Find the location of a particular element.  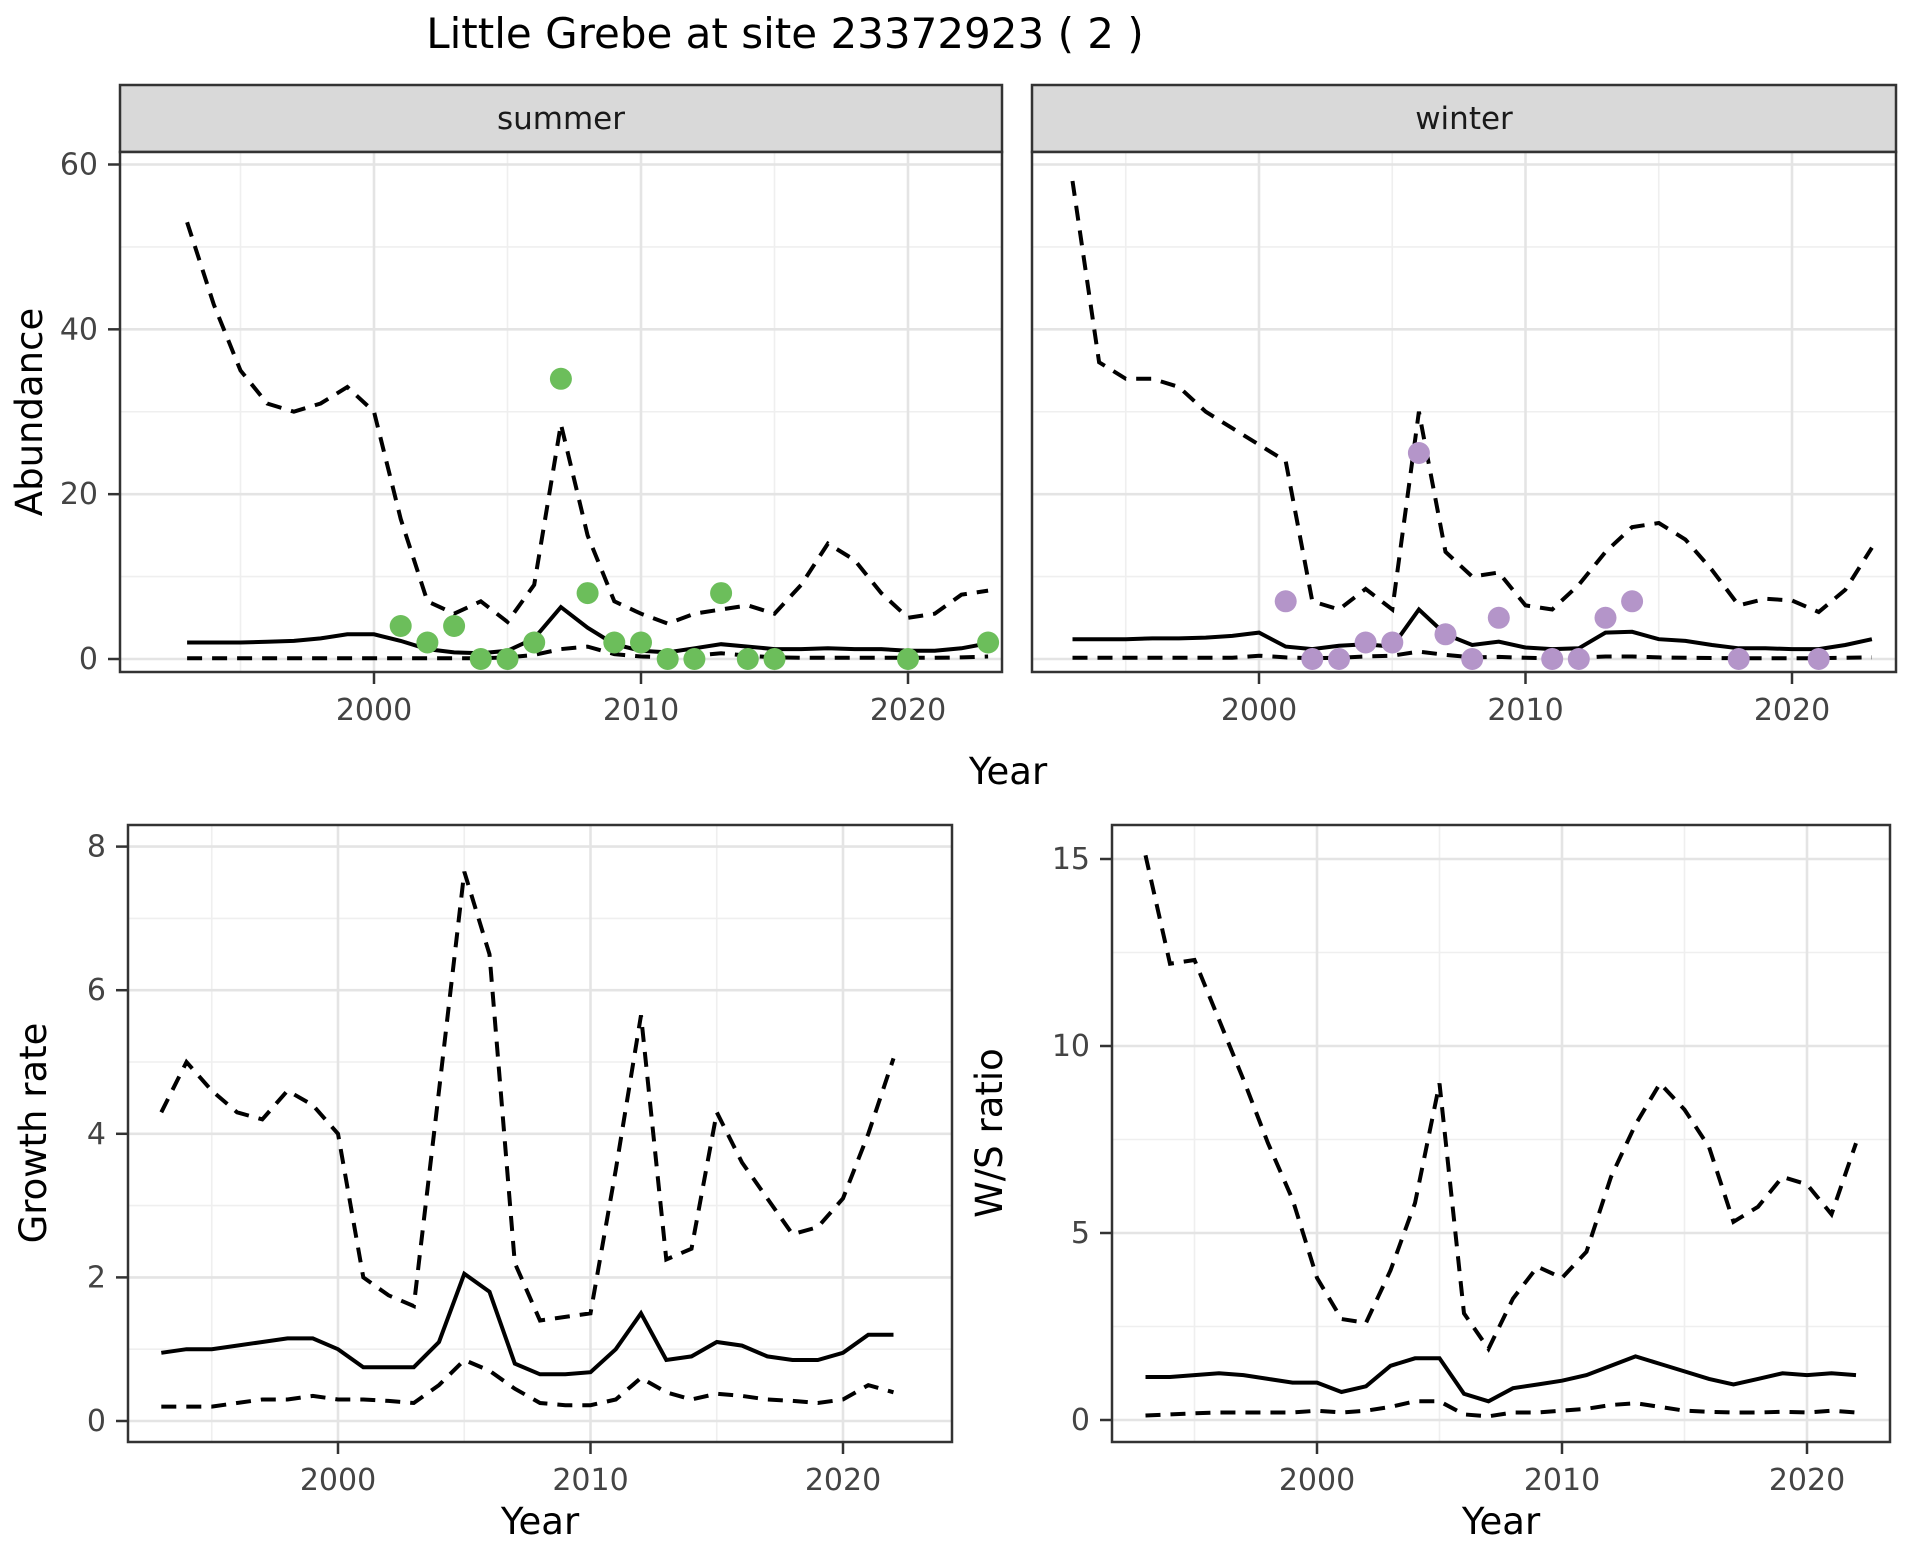

y-tick-label: 6 is located at coordinates (96, 990).